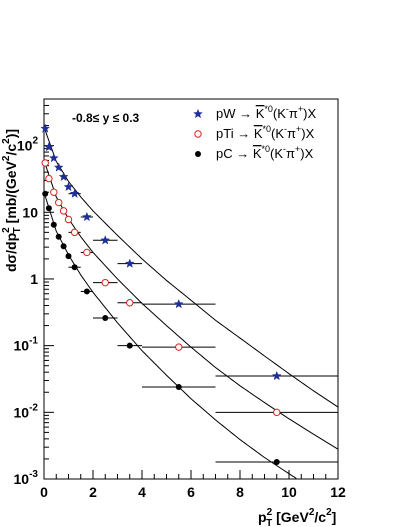 Image resolution: width=407 pixels, height=527 pixels. Describe the element at coordinates (34, 292) in the screenshot. I see `y-axis-ticks: 10⁻³ 10⁻² 10⁻¹ 1 10 10²` at that location.